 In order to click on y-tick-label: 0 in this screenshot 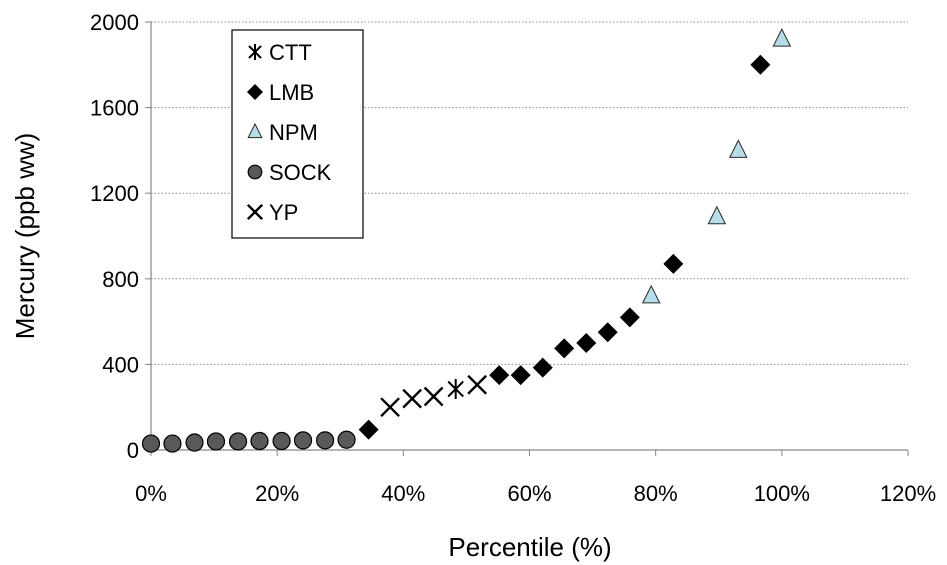, I will do `click(133, 450)`.